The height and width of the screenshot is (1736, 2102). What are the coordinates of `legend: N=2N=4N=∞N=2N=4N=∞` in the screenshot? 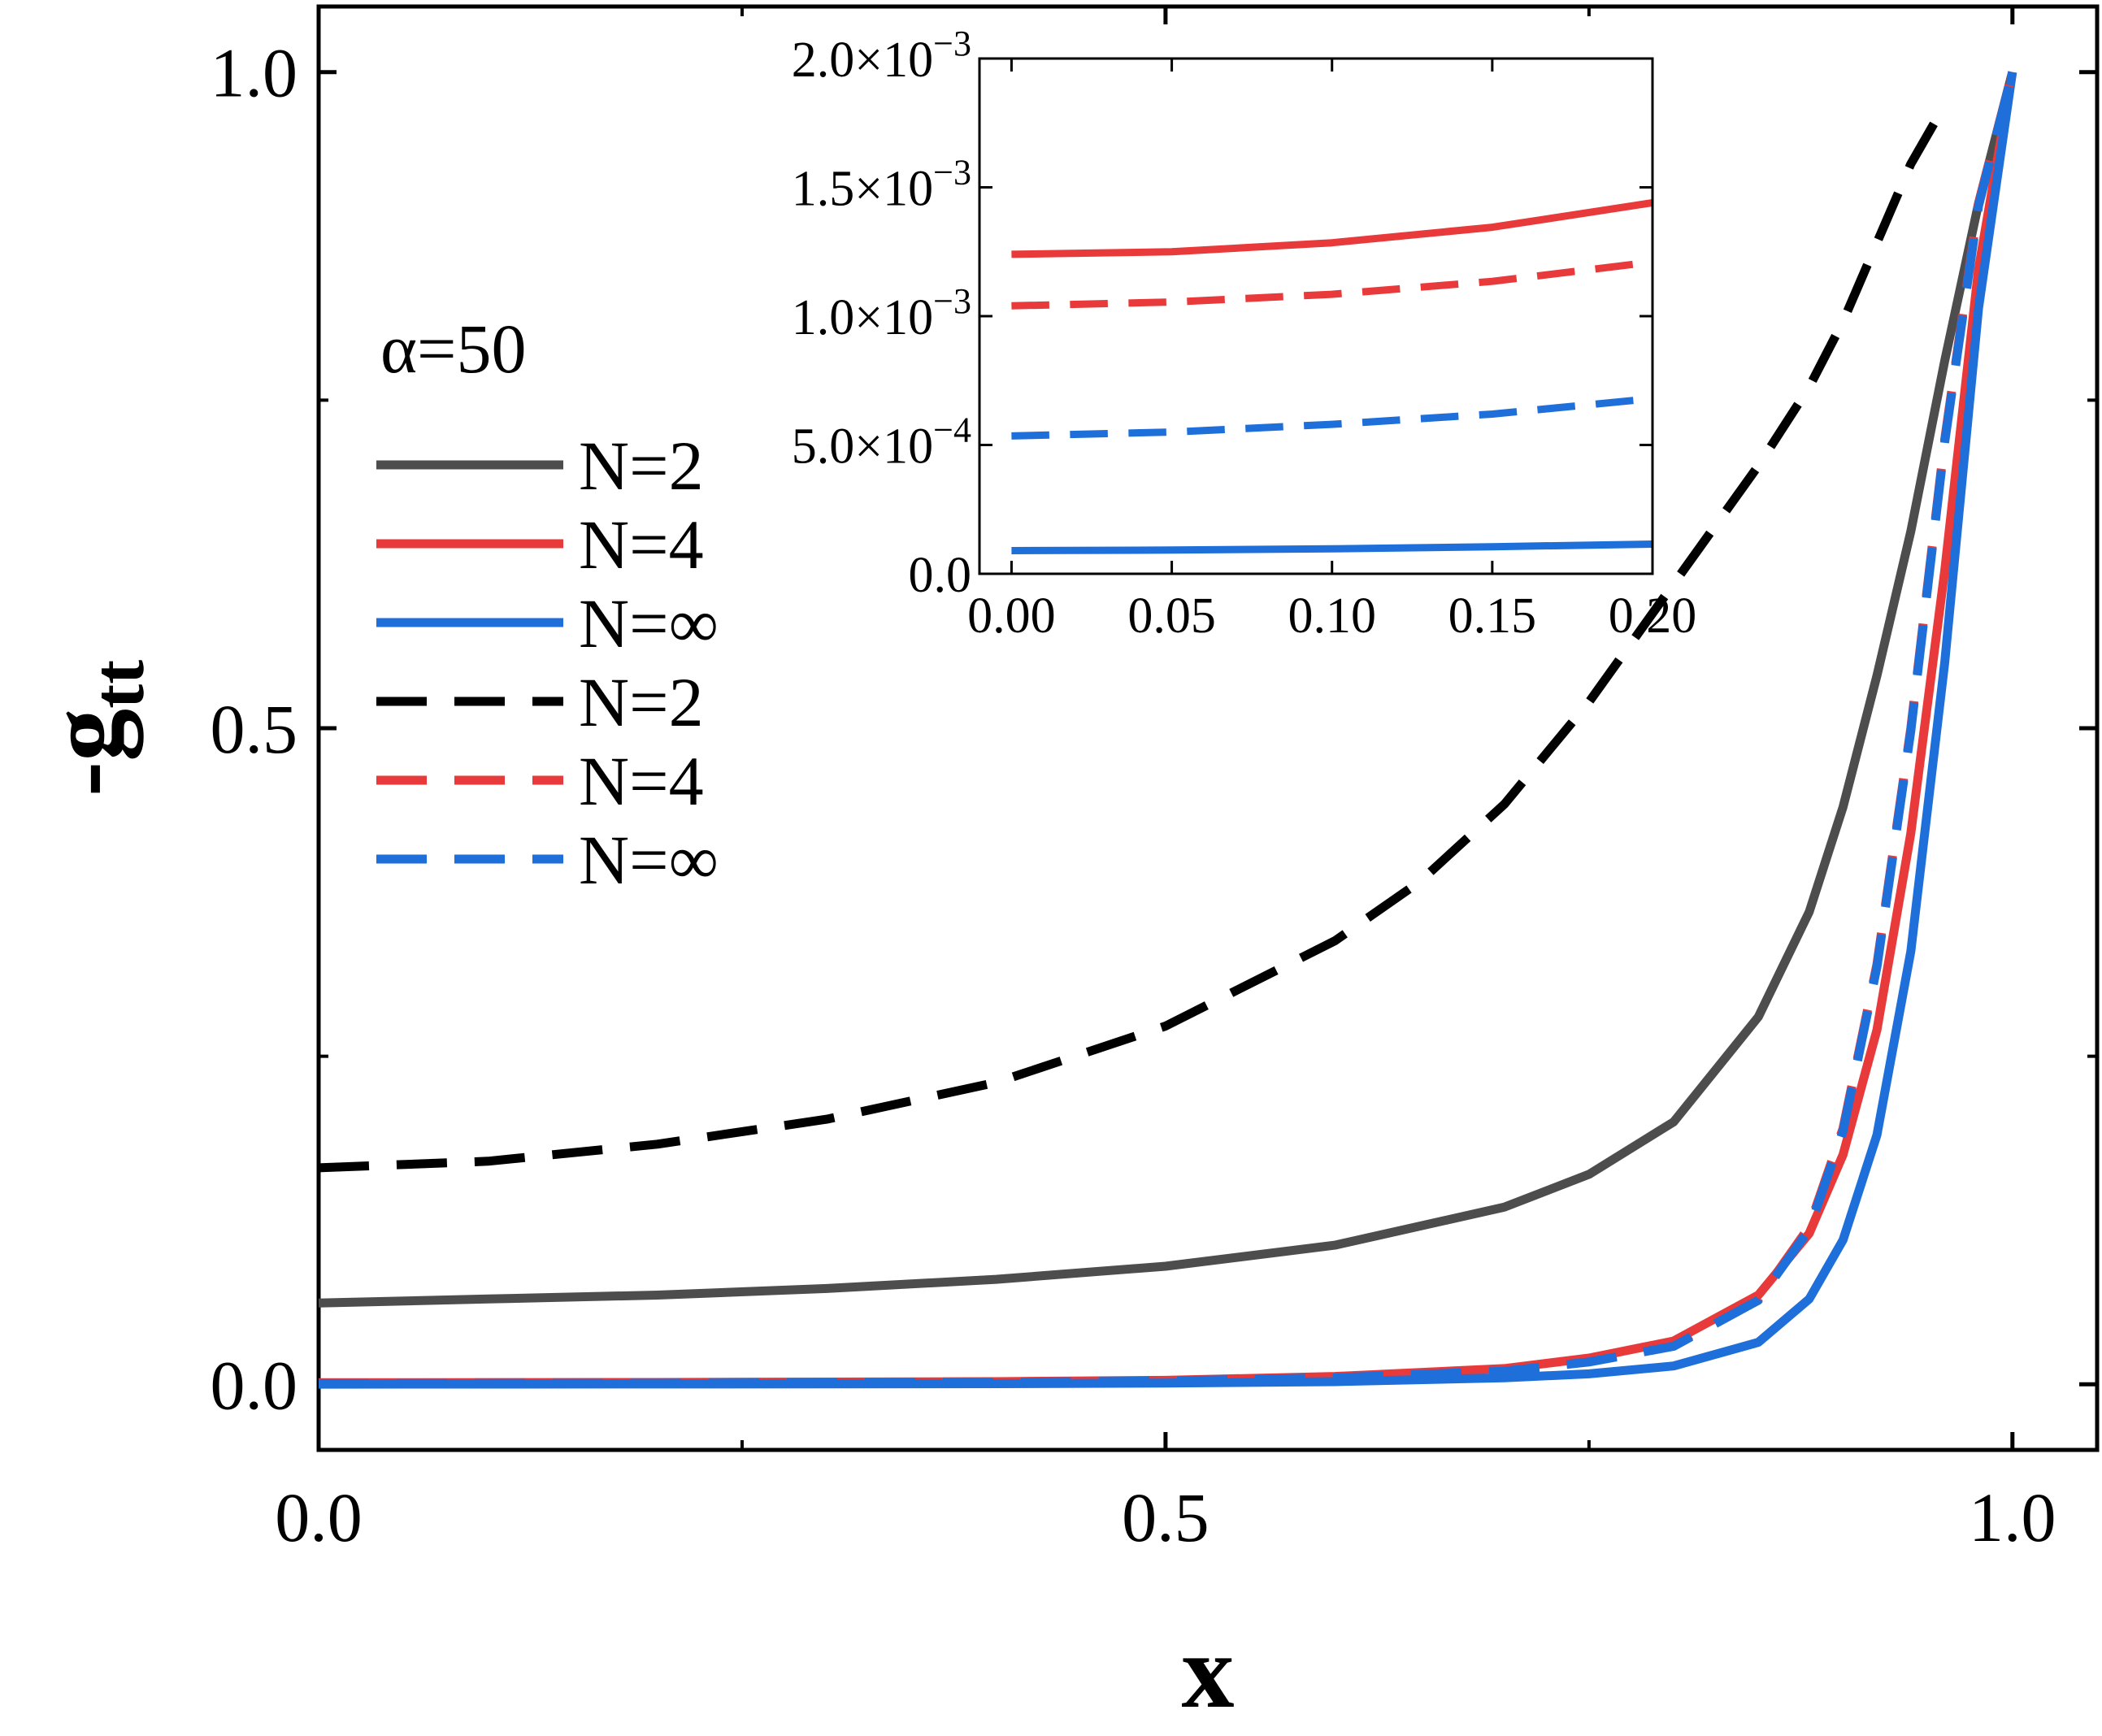 It's located at (548, 663).